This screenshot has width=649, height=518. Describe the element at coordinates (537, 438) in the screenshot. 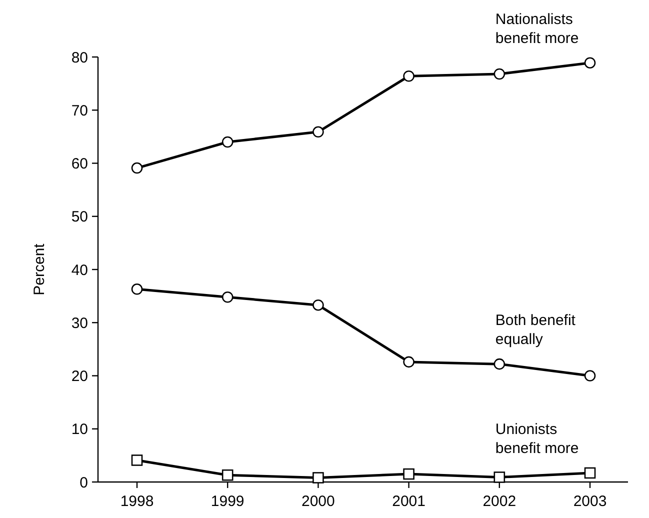

I see `series-label: Unionists benefit more` at that location.